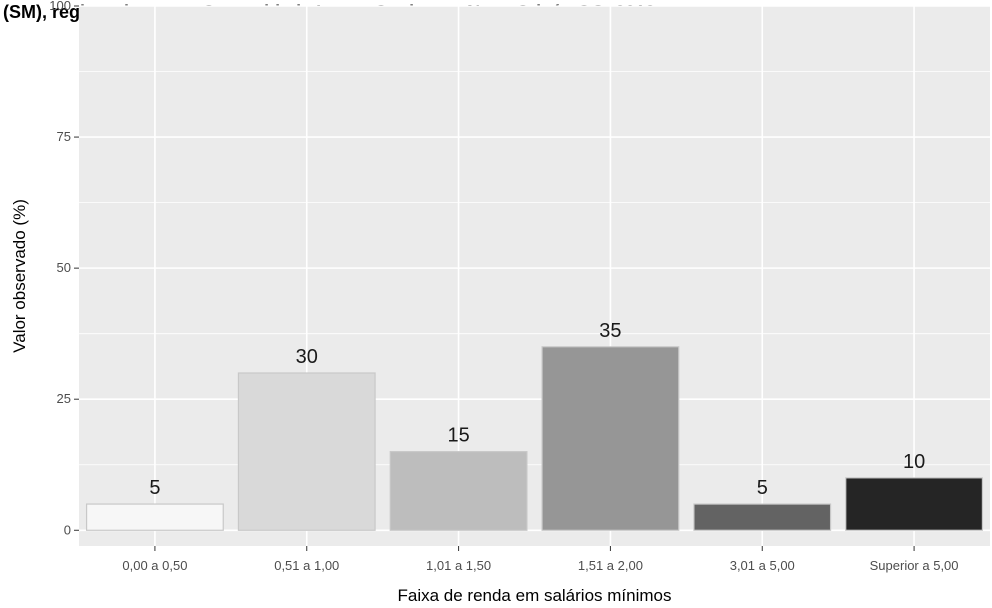 This screenshot has width=992, height=608. I want to click on y-axis: 0 25 50 75 100, so click(64, 268).